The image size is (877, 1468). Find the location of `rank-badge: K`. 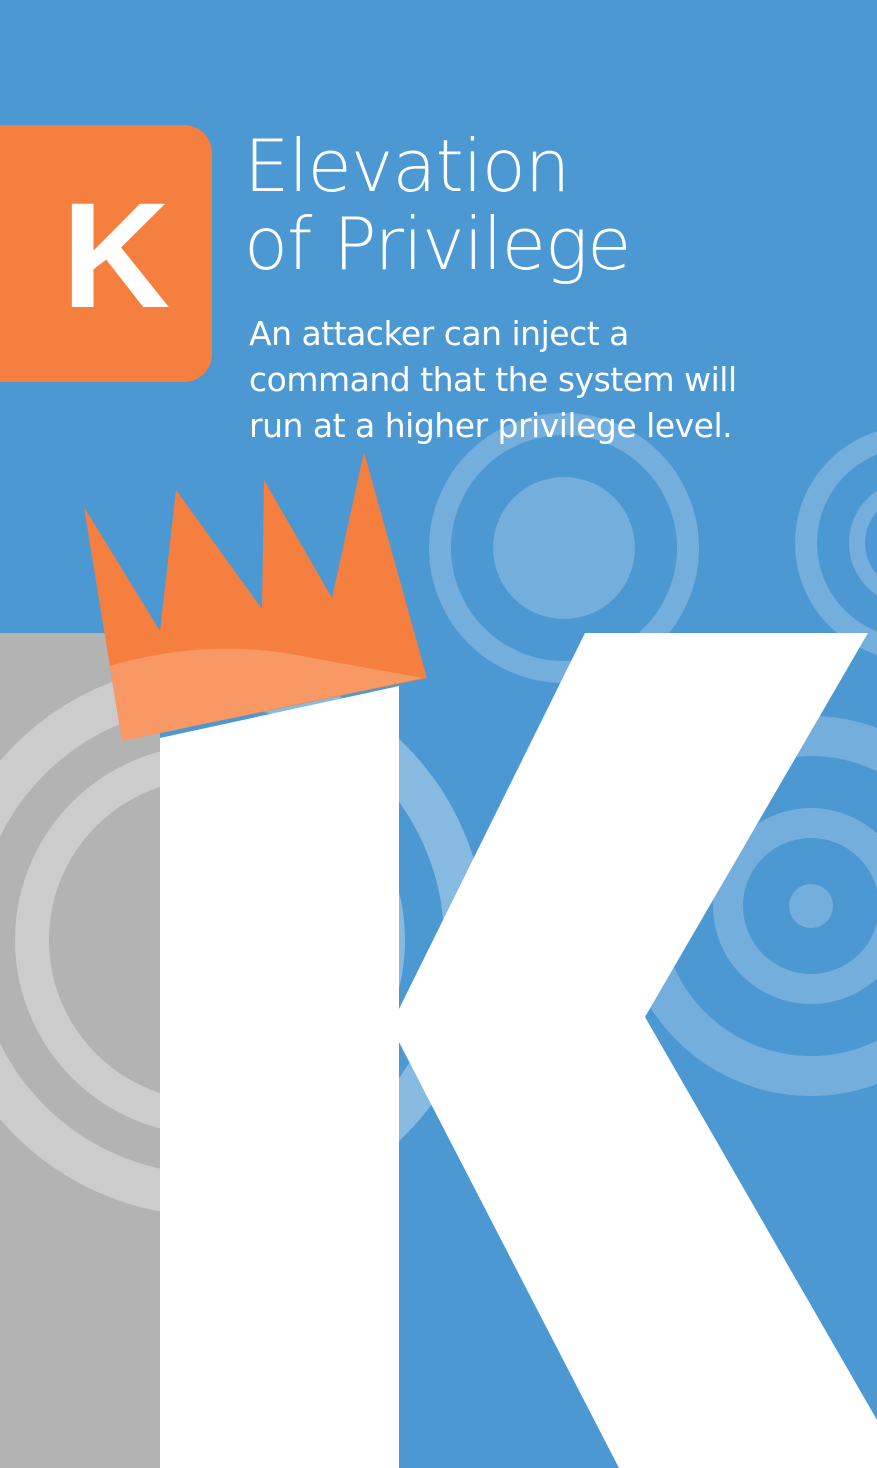

rank-badge: K is located at coordinates (106, 253).